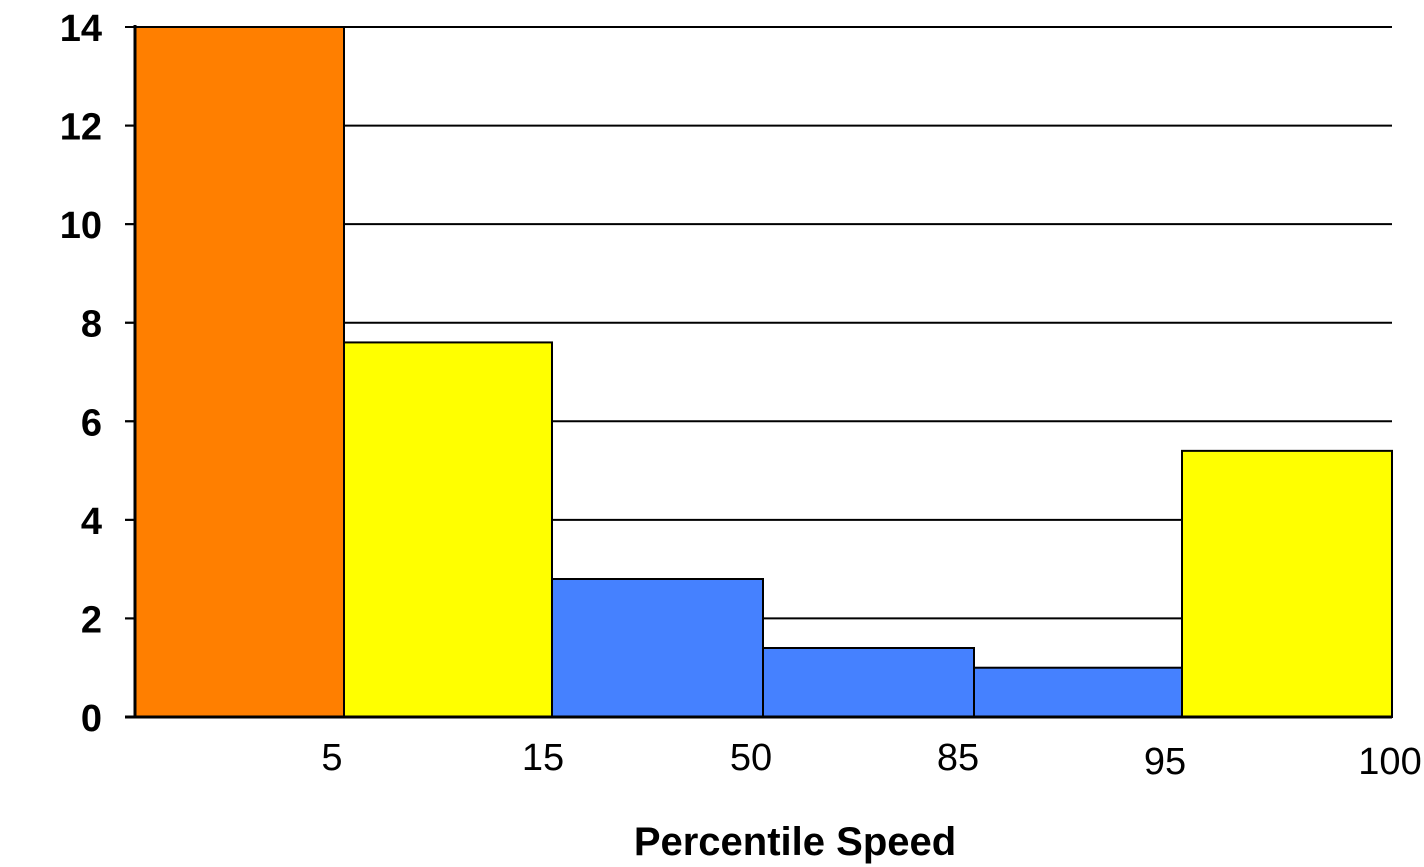 This screenshot has width=1424, height=867. I want to click on y-tick-label: 6, so click(91, 423).